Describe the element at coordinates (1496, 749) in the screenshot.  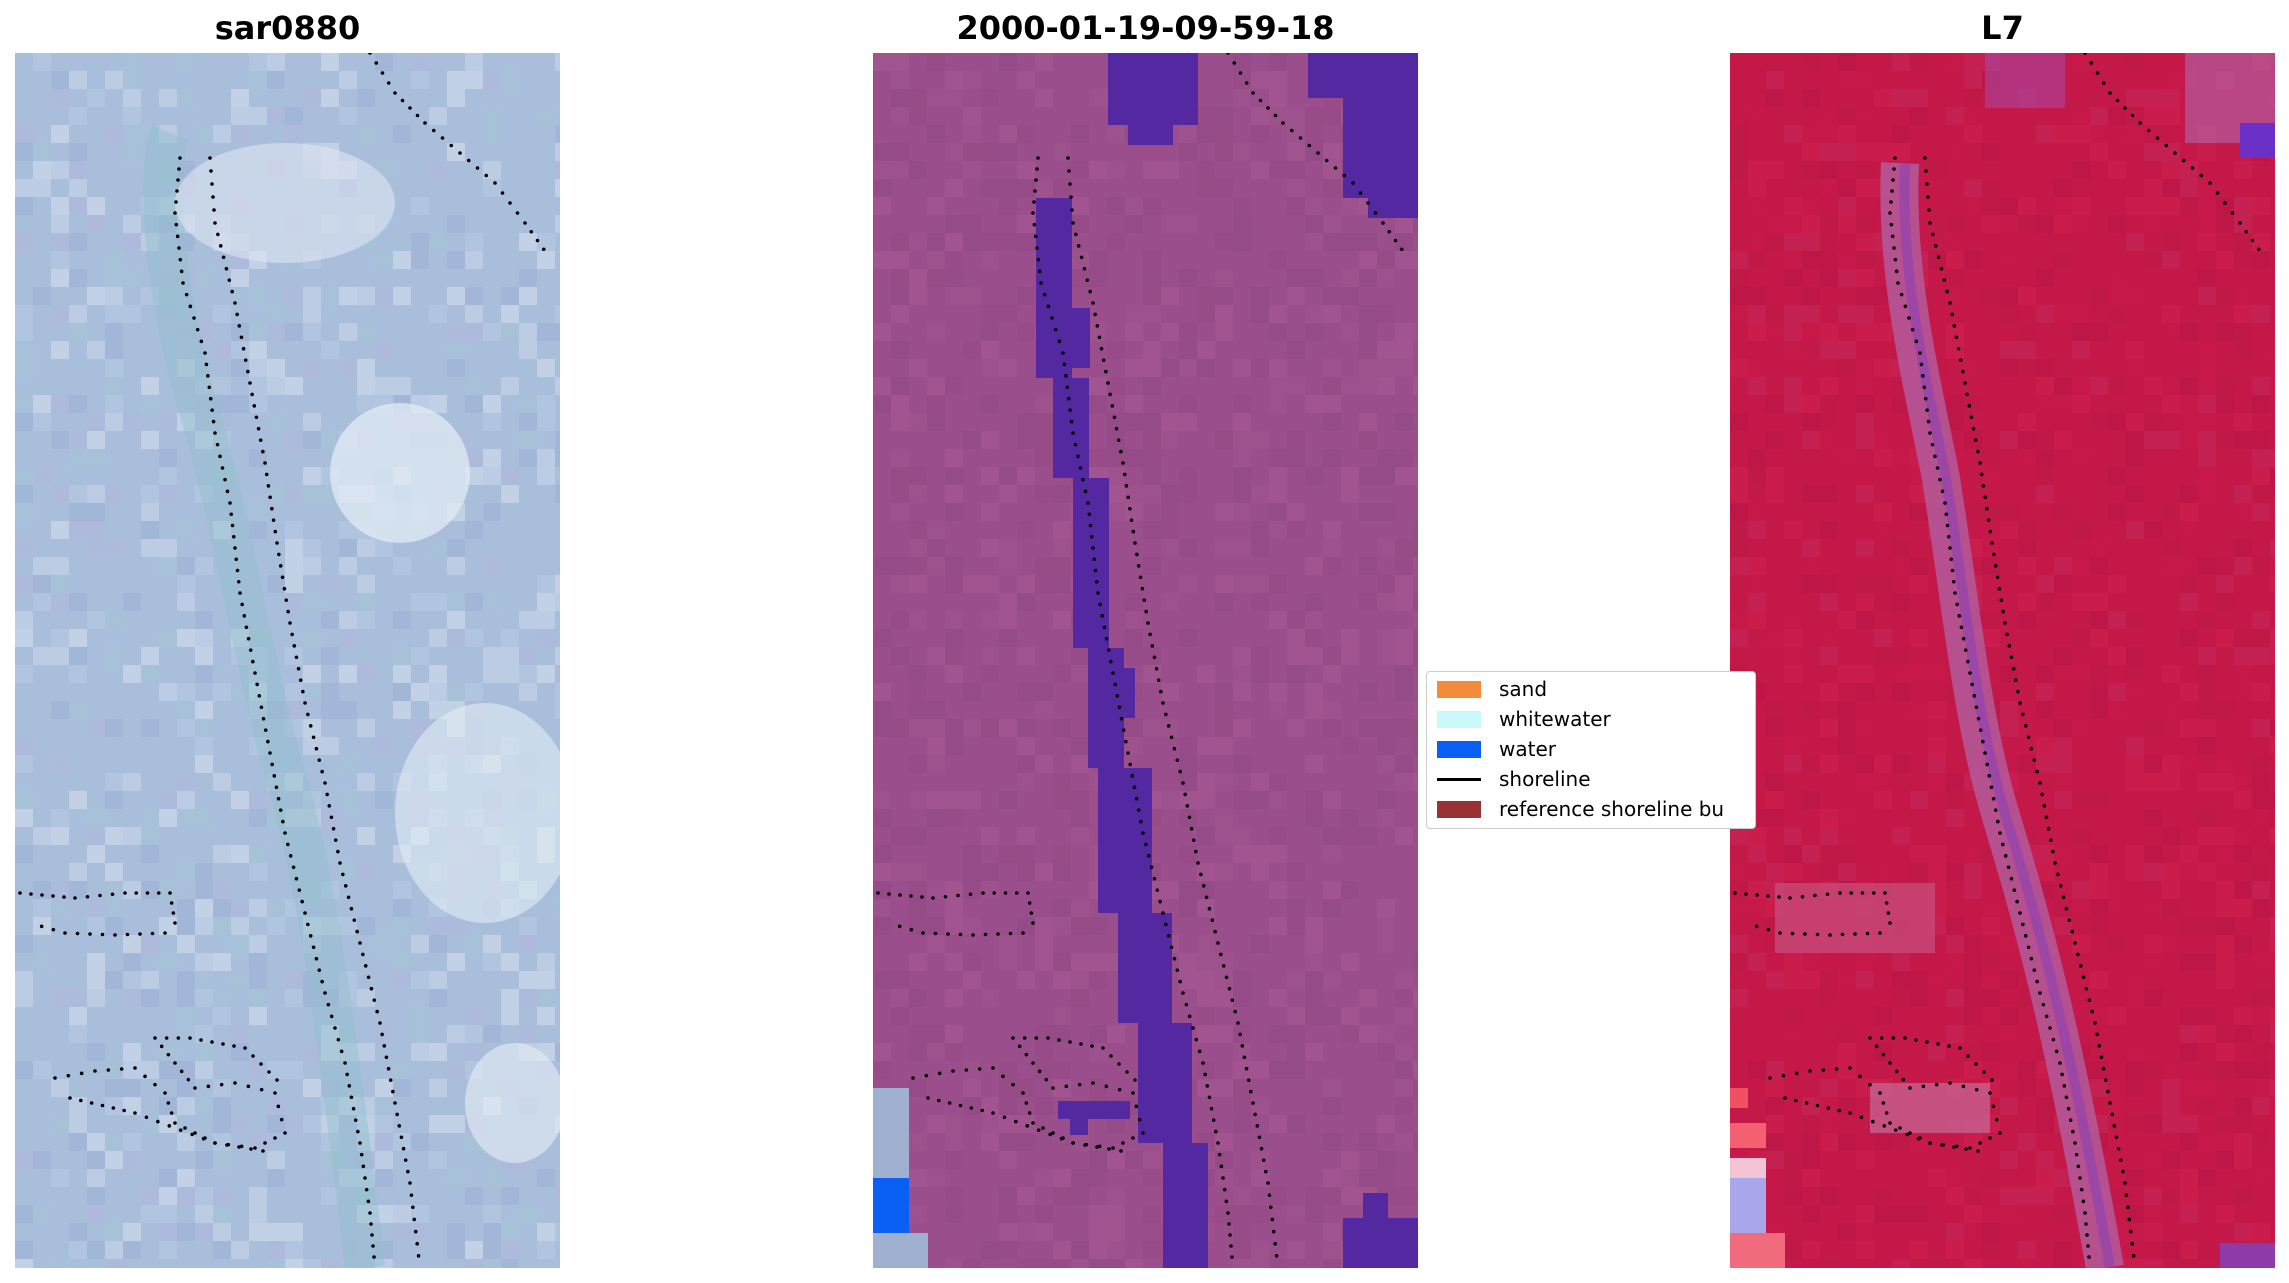
I see `legend-item-water: water` at that location.